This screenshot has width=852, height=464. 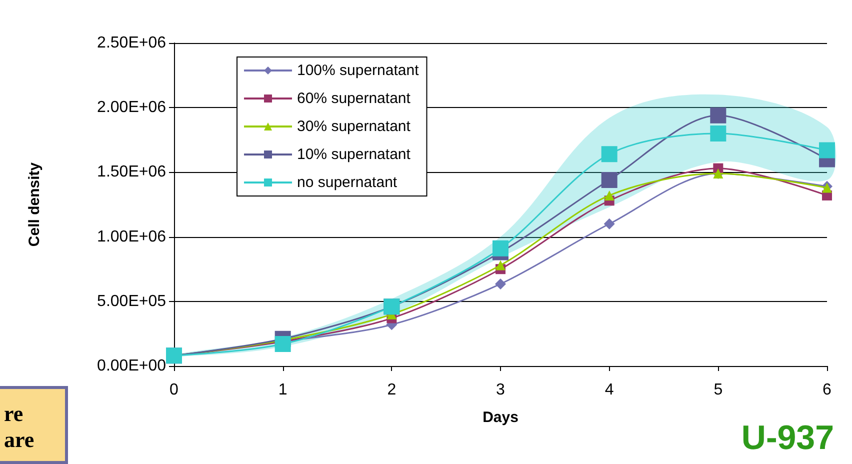 I want to click on y-tick-label: 5.00E+05, so click(x=131, y=301).